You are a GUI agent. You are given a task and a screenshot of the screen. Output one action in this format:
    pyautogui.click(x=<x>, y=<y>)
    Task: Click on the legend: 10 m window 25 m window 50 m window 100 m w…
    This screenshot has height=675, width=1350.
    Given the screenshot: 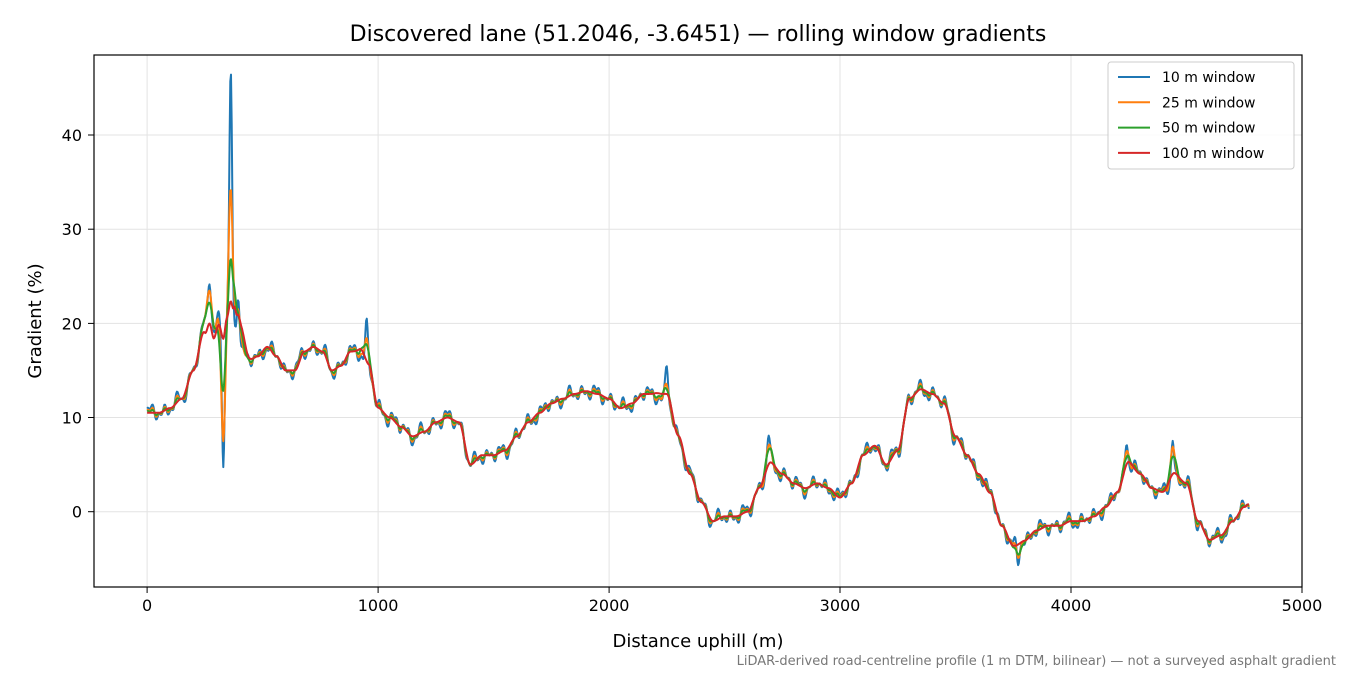 What is the action you would take?
    pyautogui.click(x=1201, y=115)
    